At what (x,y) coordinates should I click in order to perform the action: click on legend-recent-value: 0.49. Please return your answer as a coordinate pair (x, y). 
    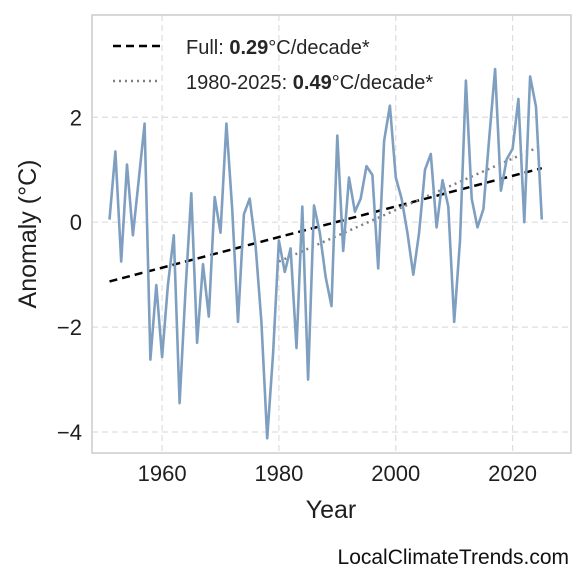
    Looking at the image, I should click on (312, 83).